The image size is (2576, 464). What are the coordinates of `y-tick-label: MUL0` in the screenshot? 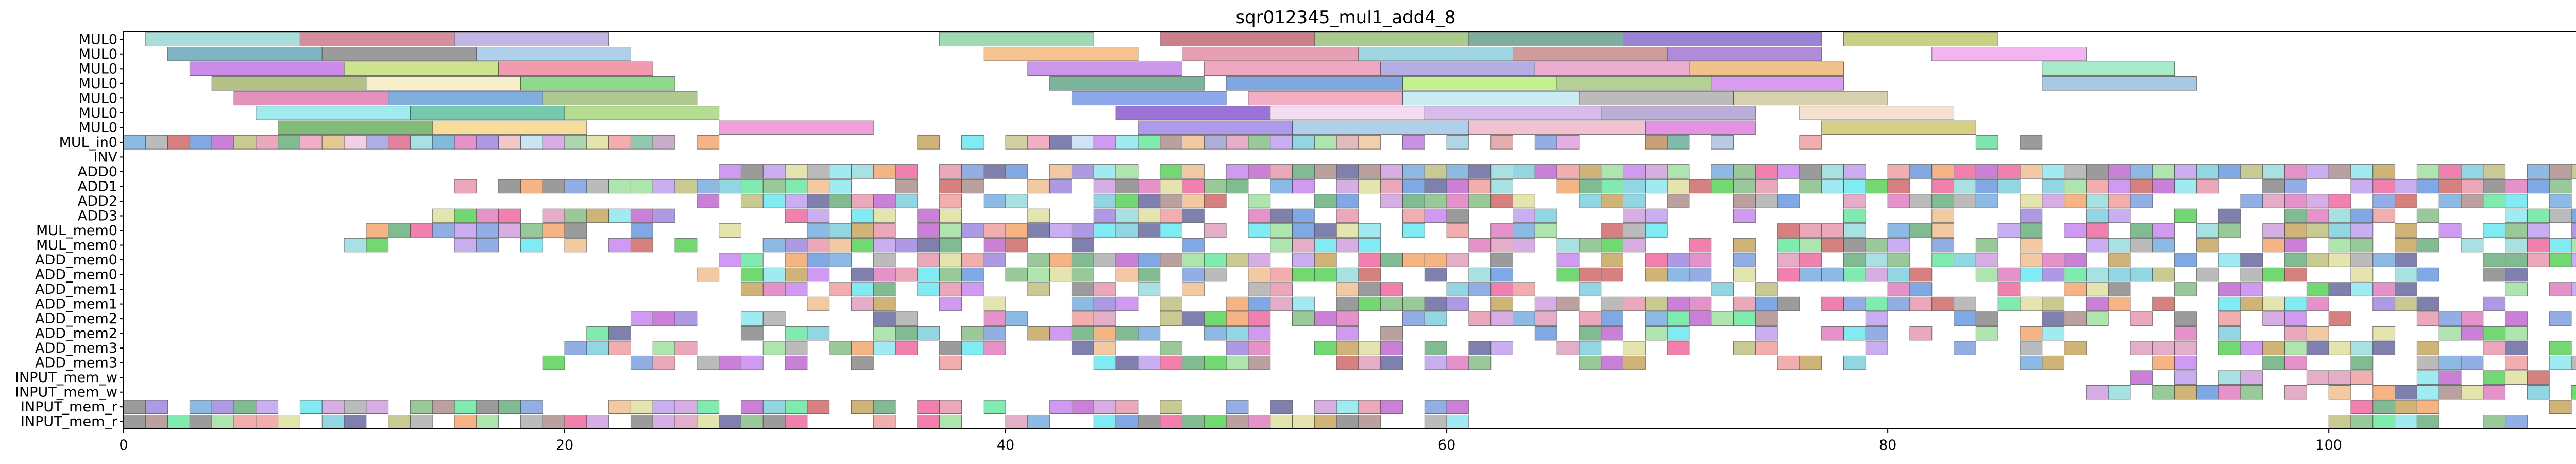 It's located at (98, 54).